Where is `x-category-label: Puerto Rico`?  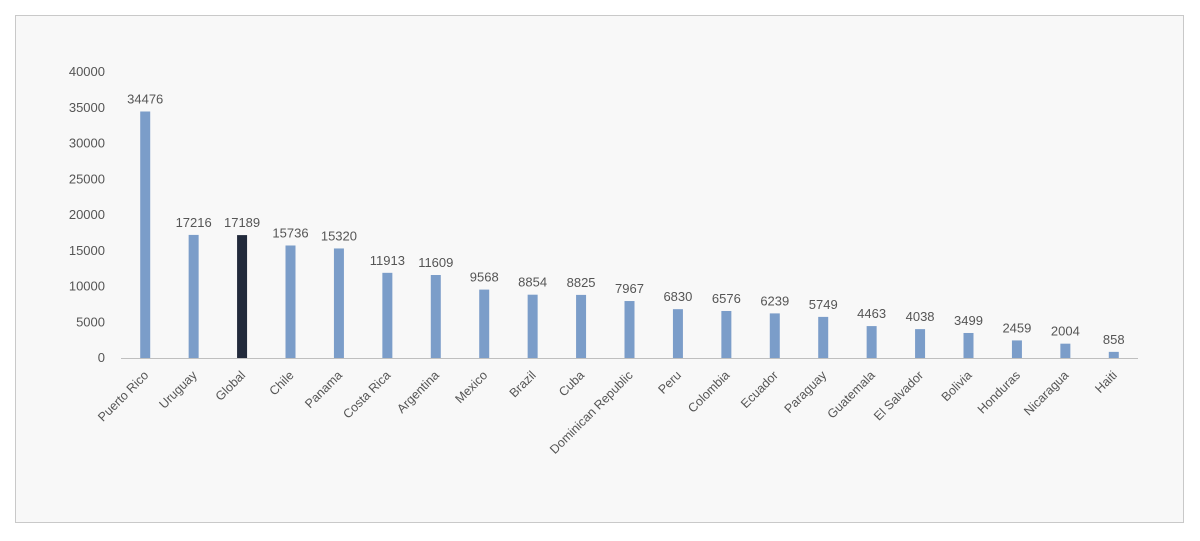 x-category-label: Puerto Rico is located at coordinates (123, 396).